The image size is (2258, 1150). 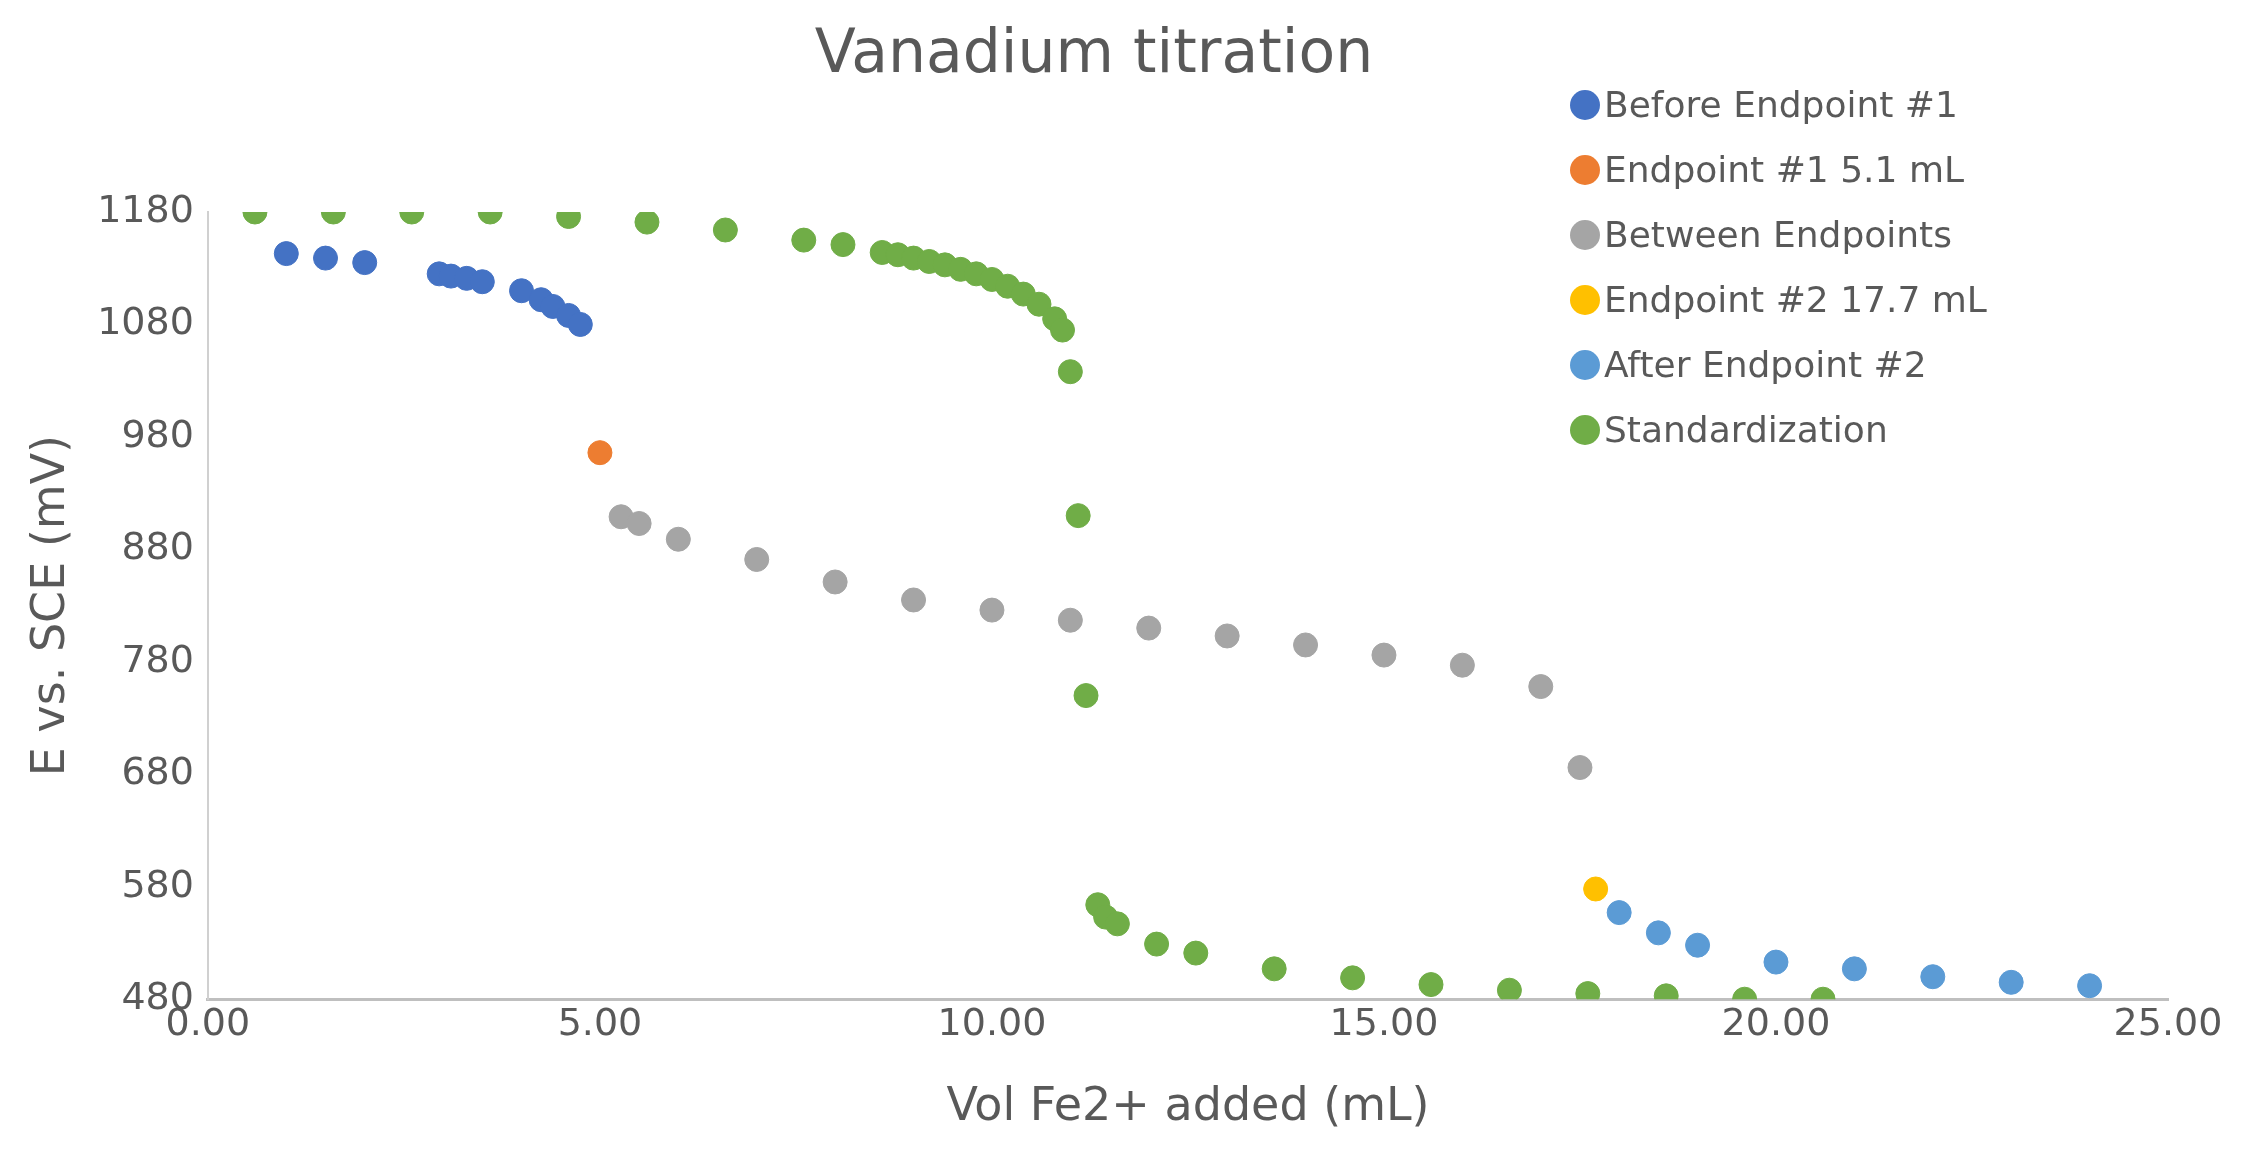 What do you see at coordinates (1746, 429) in the screenshot?
I see `legend-label: Standardization` at bounding box center [1746, 429].